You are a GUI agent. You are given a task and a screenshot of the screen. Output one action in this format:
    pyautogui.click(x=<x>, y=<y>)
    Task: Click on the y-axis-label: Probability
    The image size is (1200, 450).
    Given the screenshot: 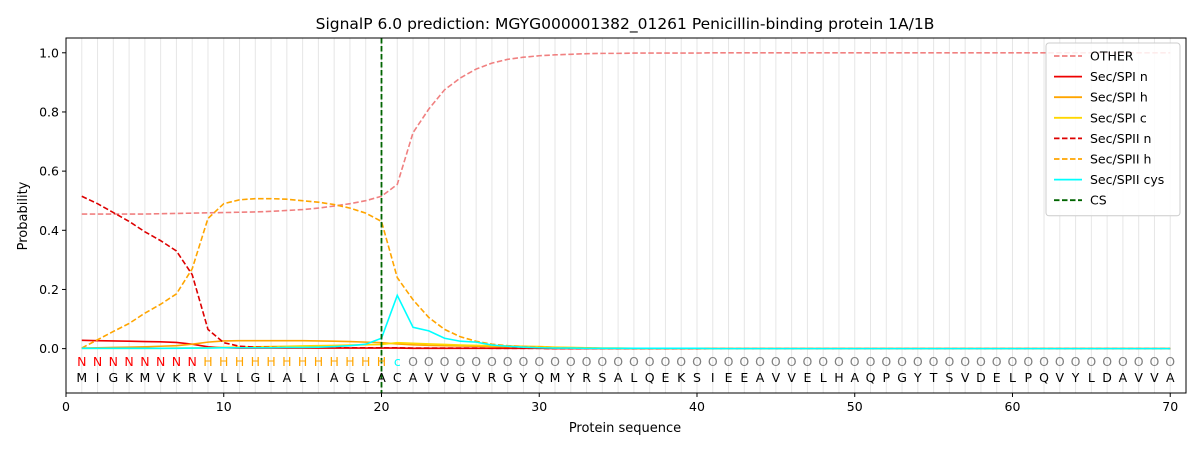 What is the action you would take?
    pyautogui.click(x=23, y=215)
    